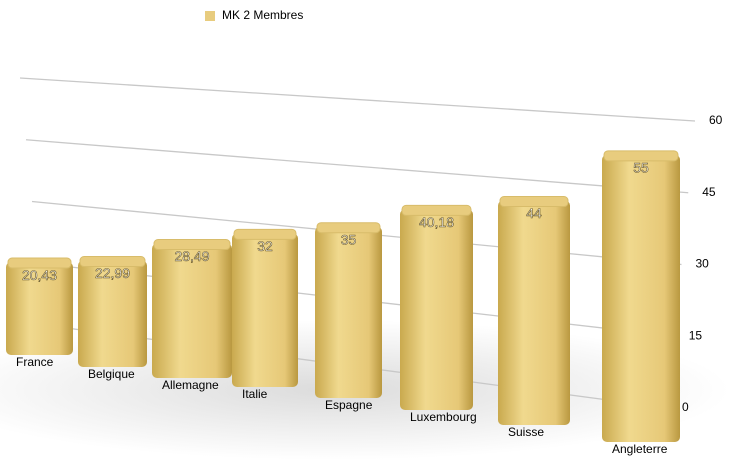  What do you see at coordinates (112, 273) in the screenshot?
I see `value-label: 22,99` at bounding box center [112, 273].